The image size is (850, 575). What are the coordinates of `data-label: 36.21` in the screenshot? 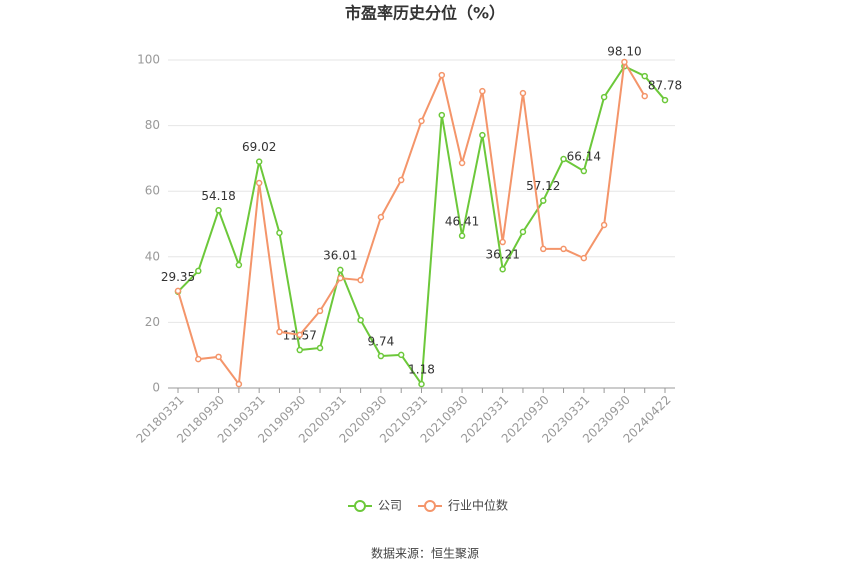 It's located at (502, 255).